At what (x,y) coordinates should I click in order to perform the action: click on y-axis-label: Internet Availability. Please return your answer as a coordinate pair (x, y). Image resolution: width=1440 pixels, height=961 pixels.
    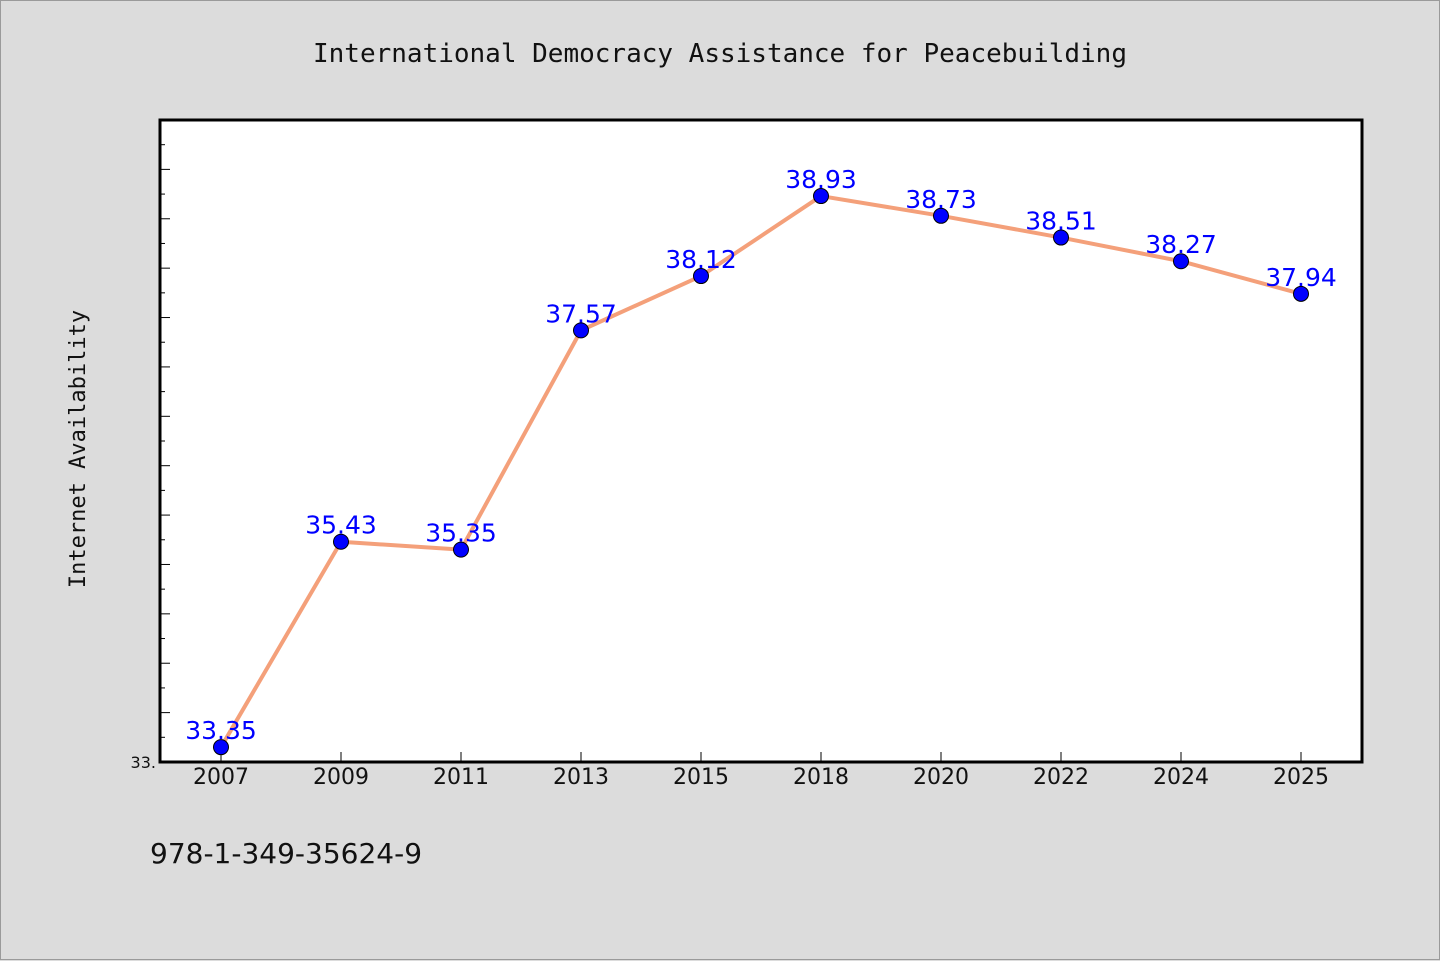
    Looking at the image, I should click on (78, 449).